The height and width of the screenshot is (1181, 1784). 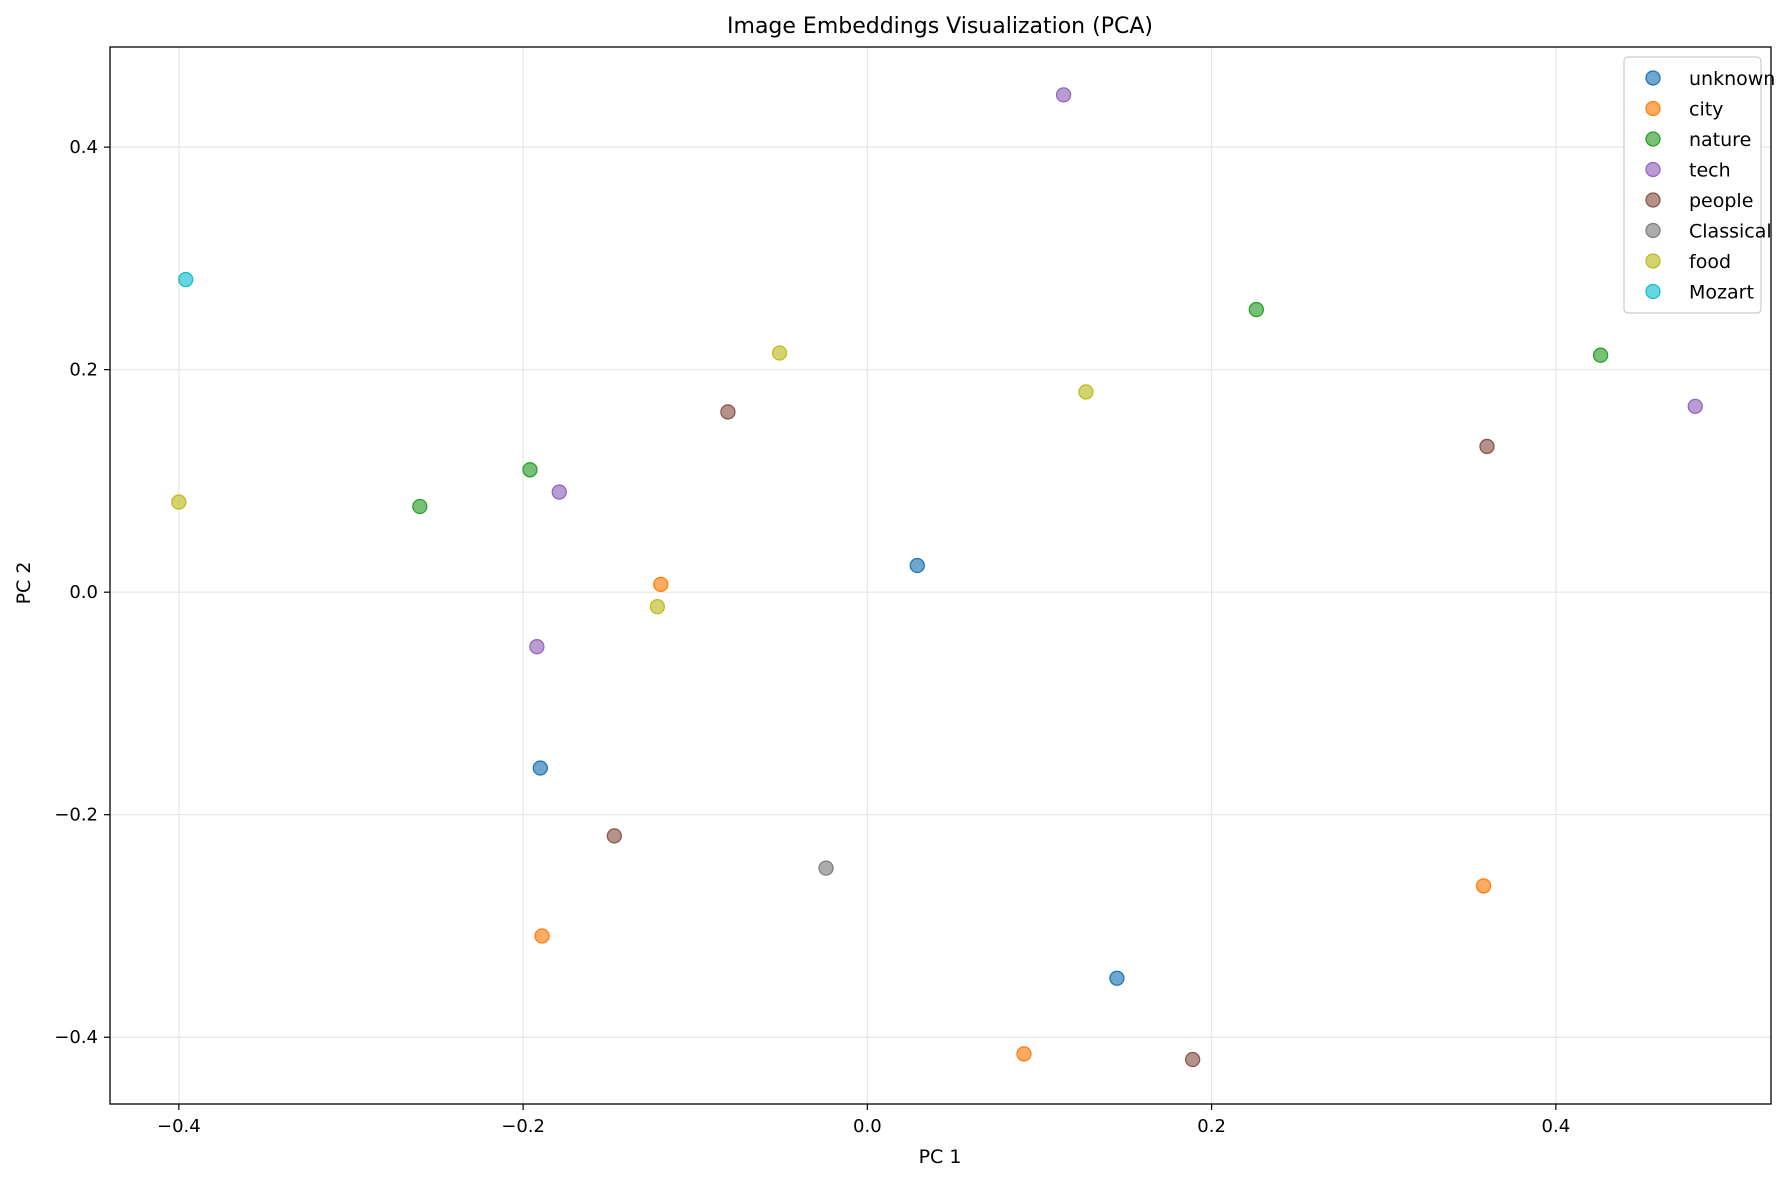 What do you see at coordinates (1684, 110) in the screenshot?
I see `legend-item: city` at bounding box center [1684, 110].